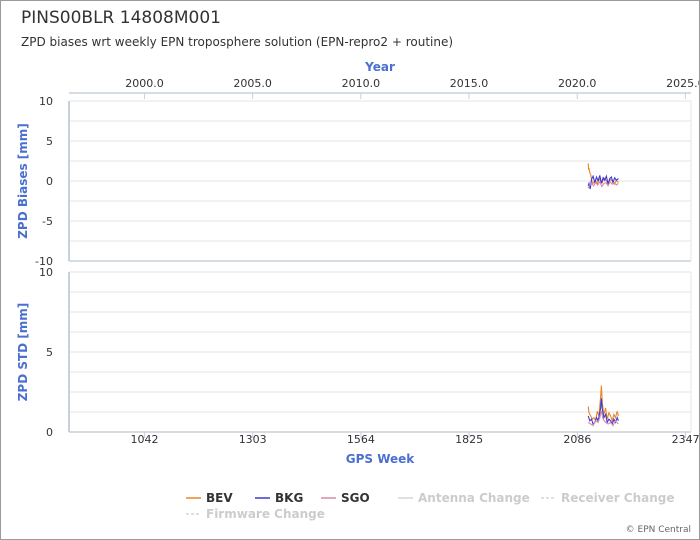 This screenshot has height=540, width=700. I want to click on legend-label-sgo: SGO, so click(355, 498).